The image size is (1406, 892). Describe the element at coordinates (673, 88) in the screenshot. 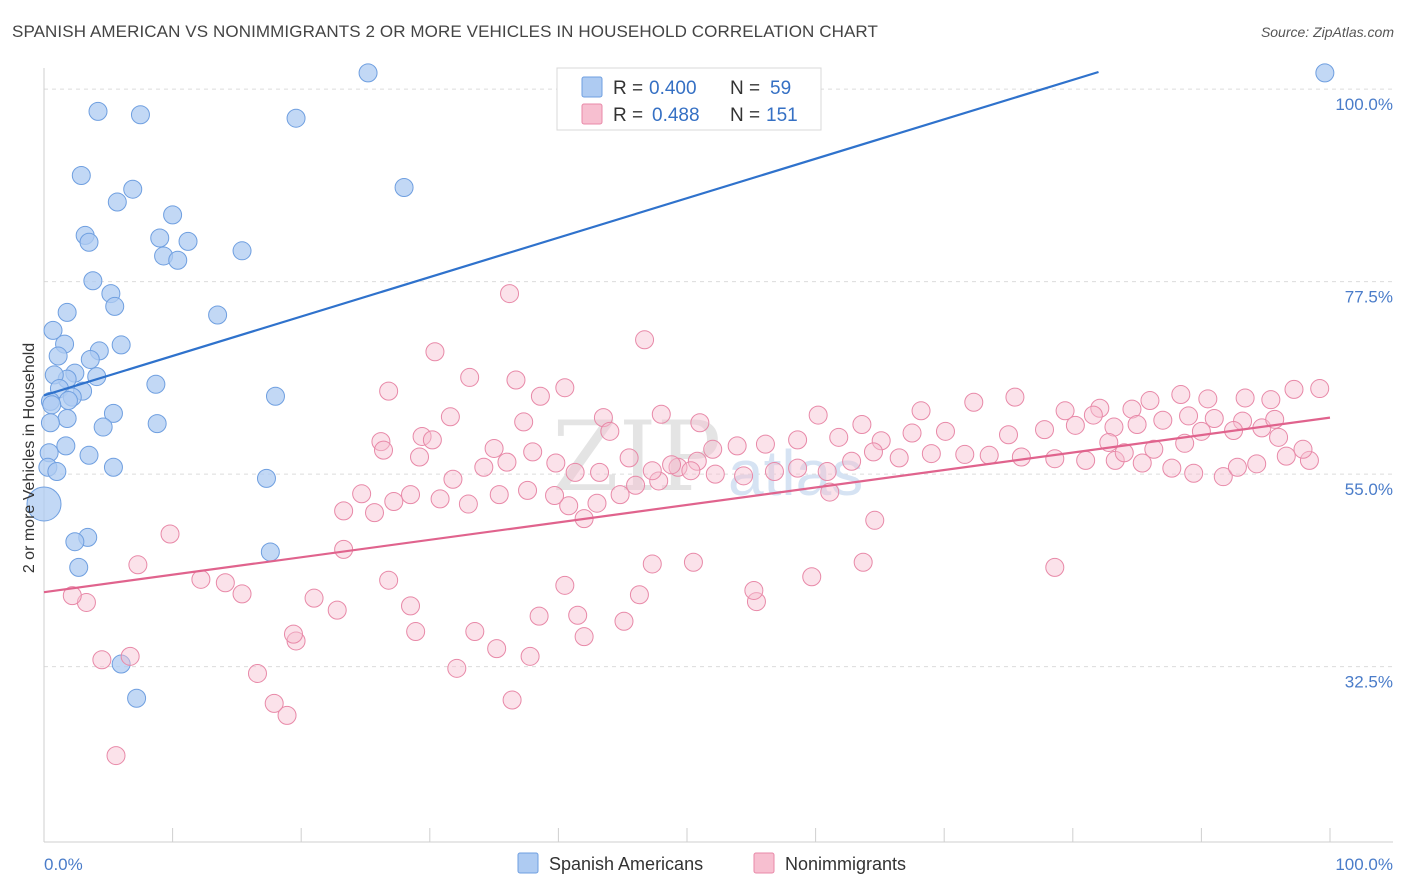

I see `legend-r-value-spanish-americans: 0.400` at that location.